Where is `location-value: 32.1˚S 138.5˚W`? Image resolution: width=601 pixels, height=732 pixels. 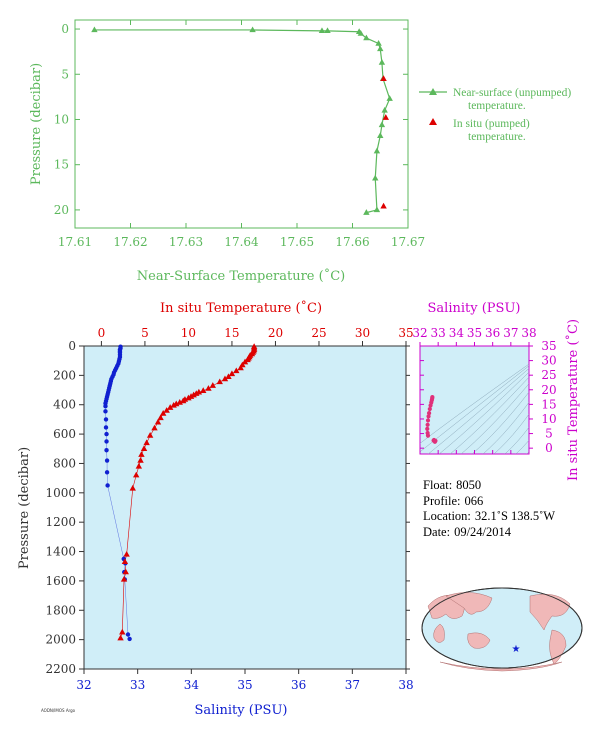
location-value: 32.1˚S 138.5˚W is located at coordinates (515, 516).